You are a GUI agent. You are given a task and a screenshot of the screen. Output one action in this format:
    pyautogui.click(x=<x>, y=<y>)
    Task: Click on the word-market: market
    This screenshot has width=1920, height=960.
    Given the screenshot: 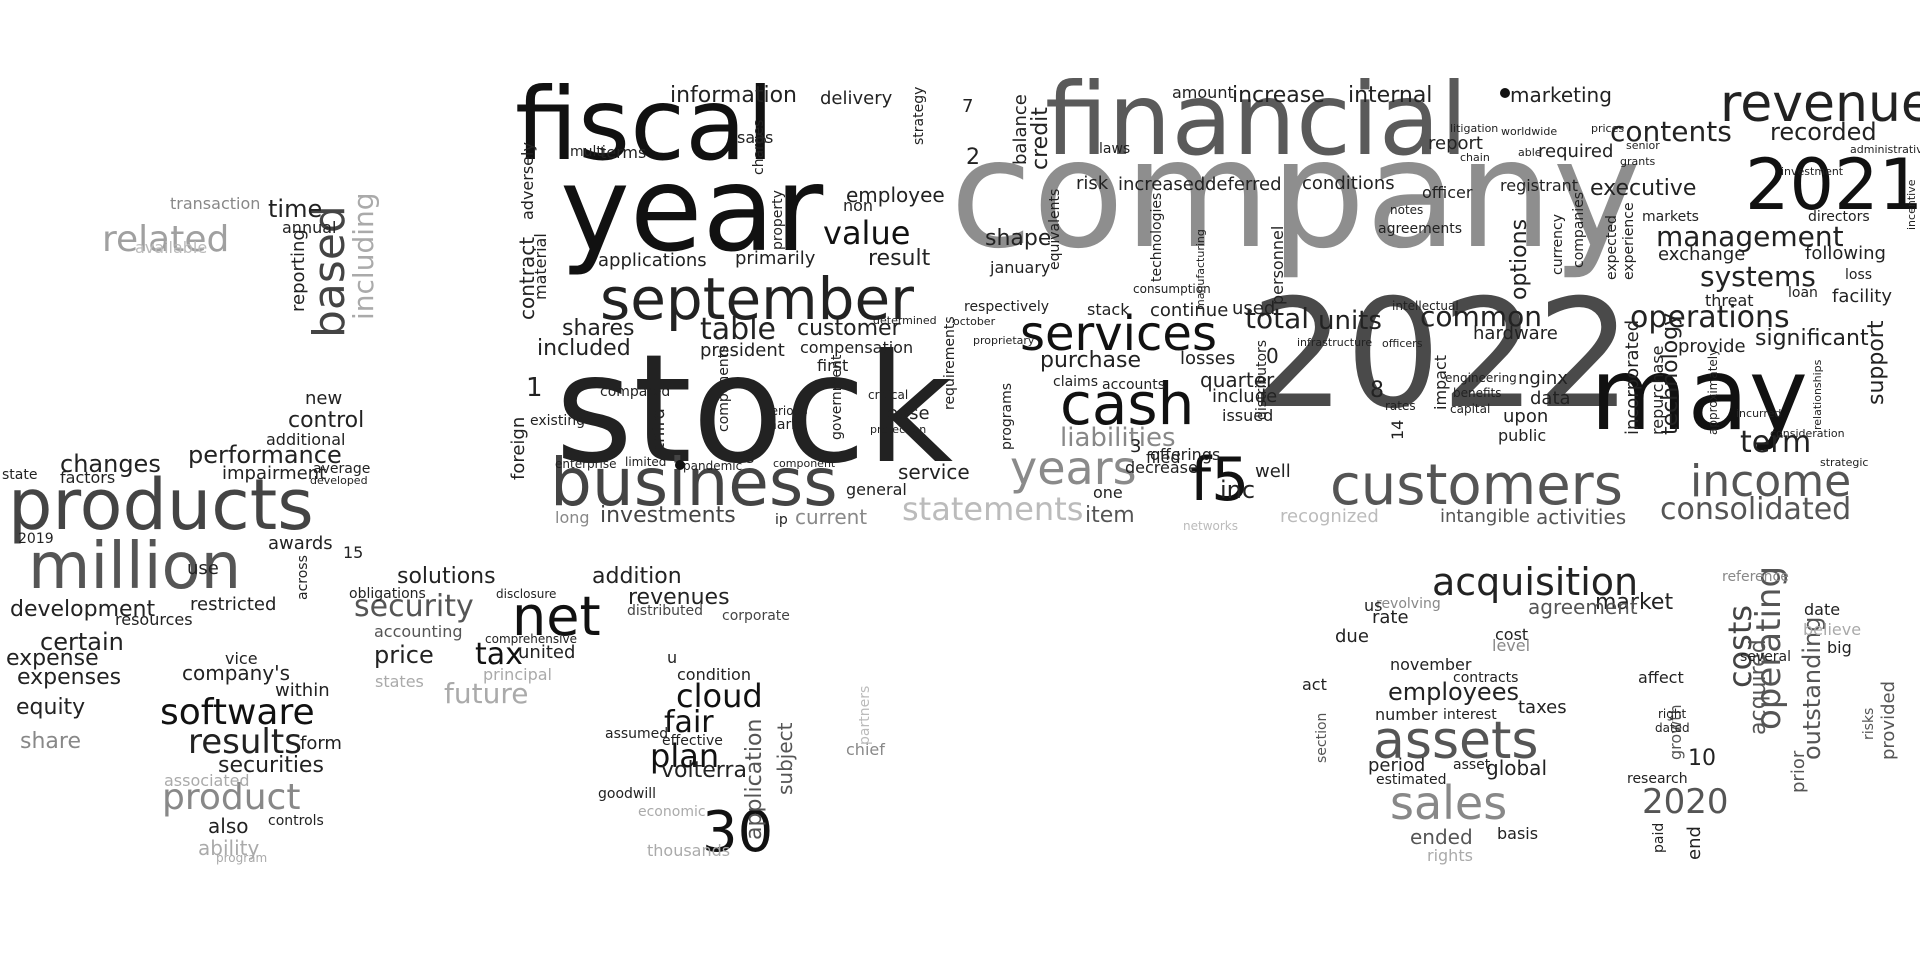 What is the action you would take?
    pyautogui.click(x=1634, y=602)
    